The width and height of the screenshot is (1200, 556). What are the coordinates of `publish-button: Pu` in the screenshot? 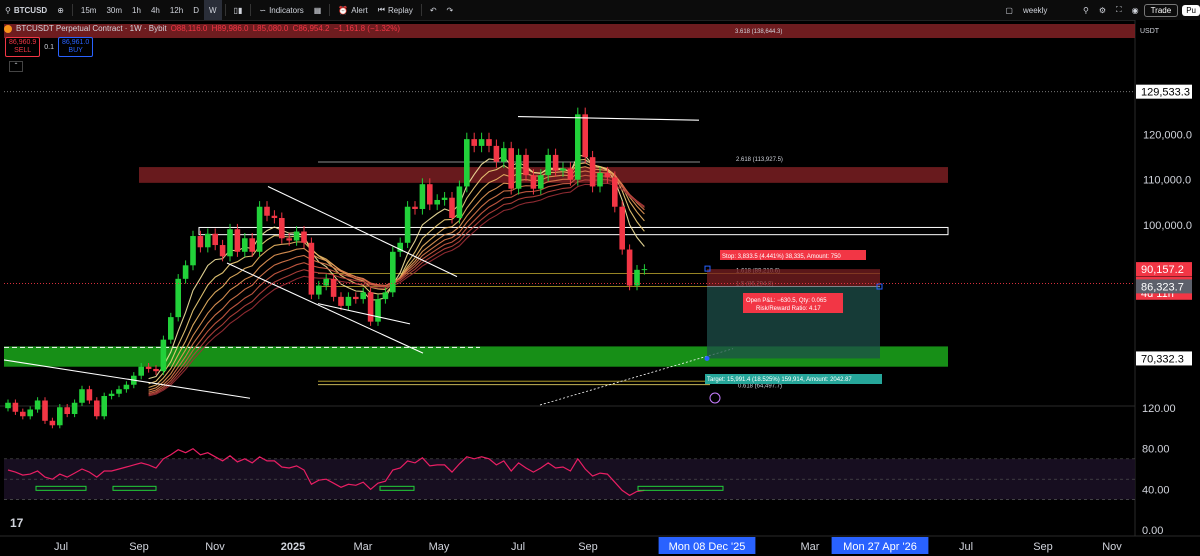 It's located at (1191, 10).